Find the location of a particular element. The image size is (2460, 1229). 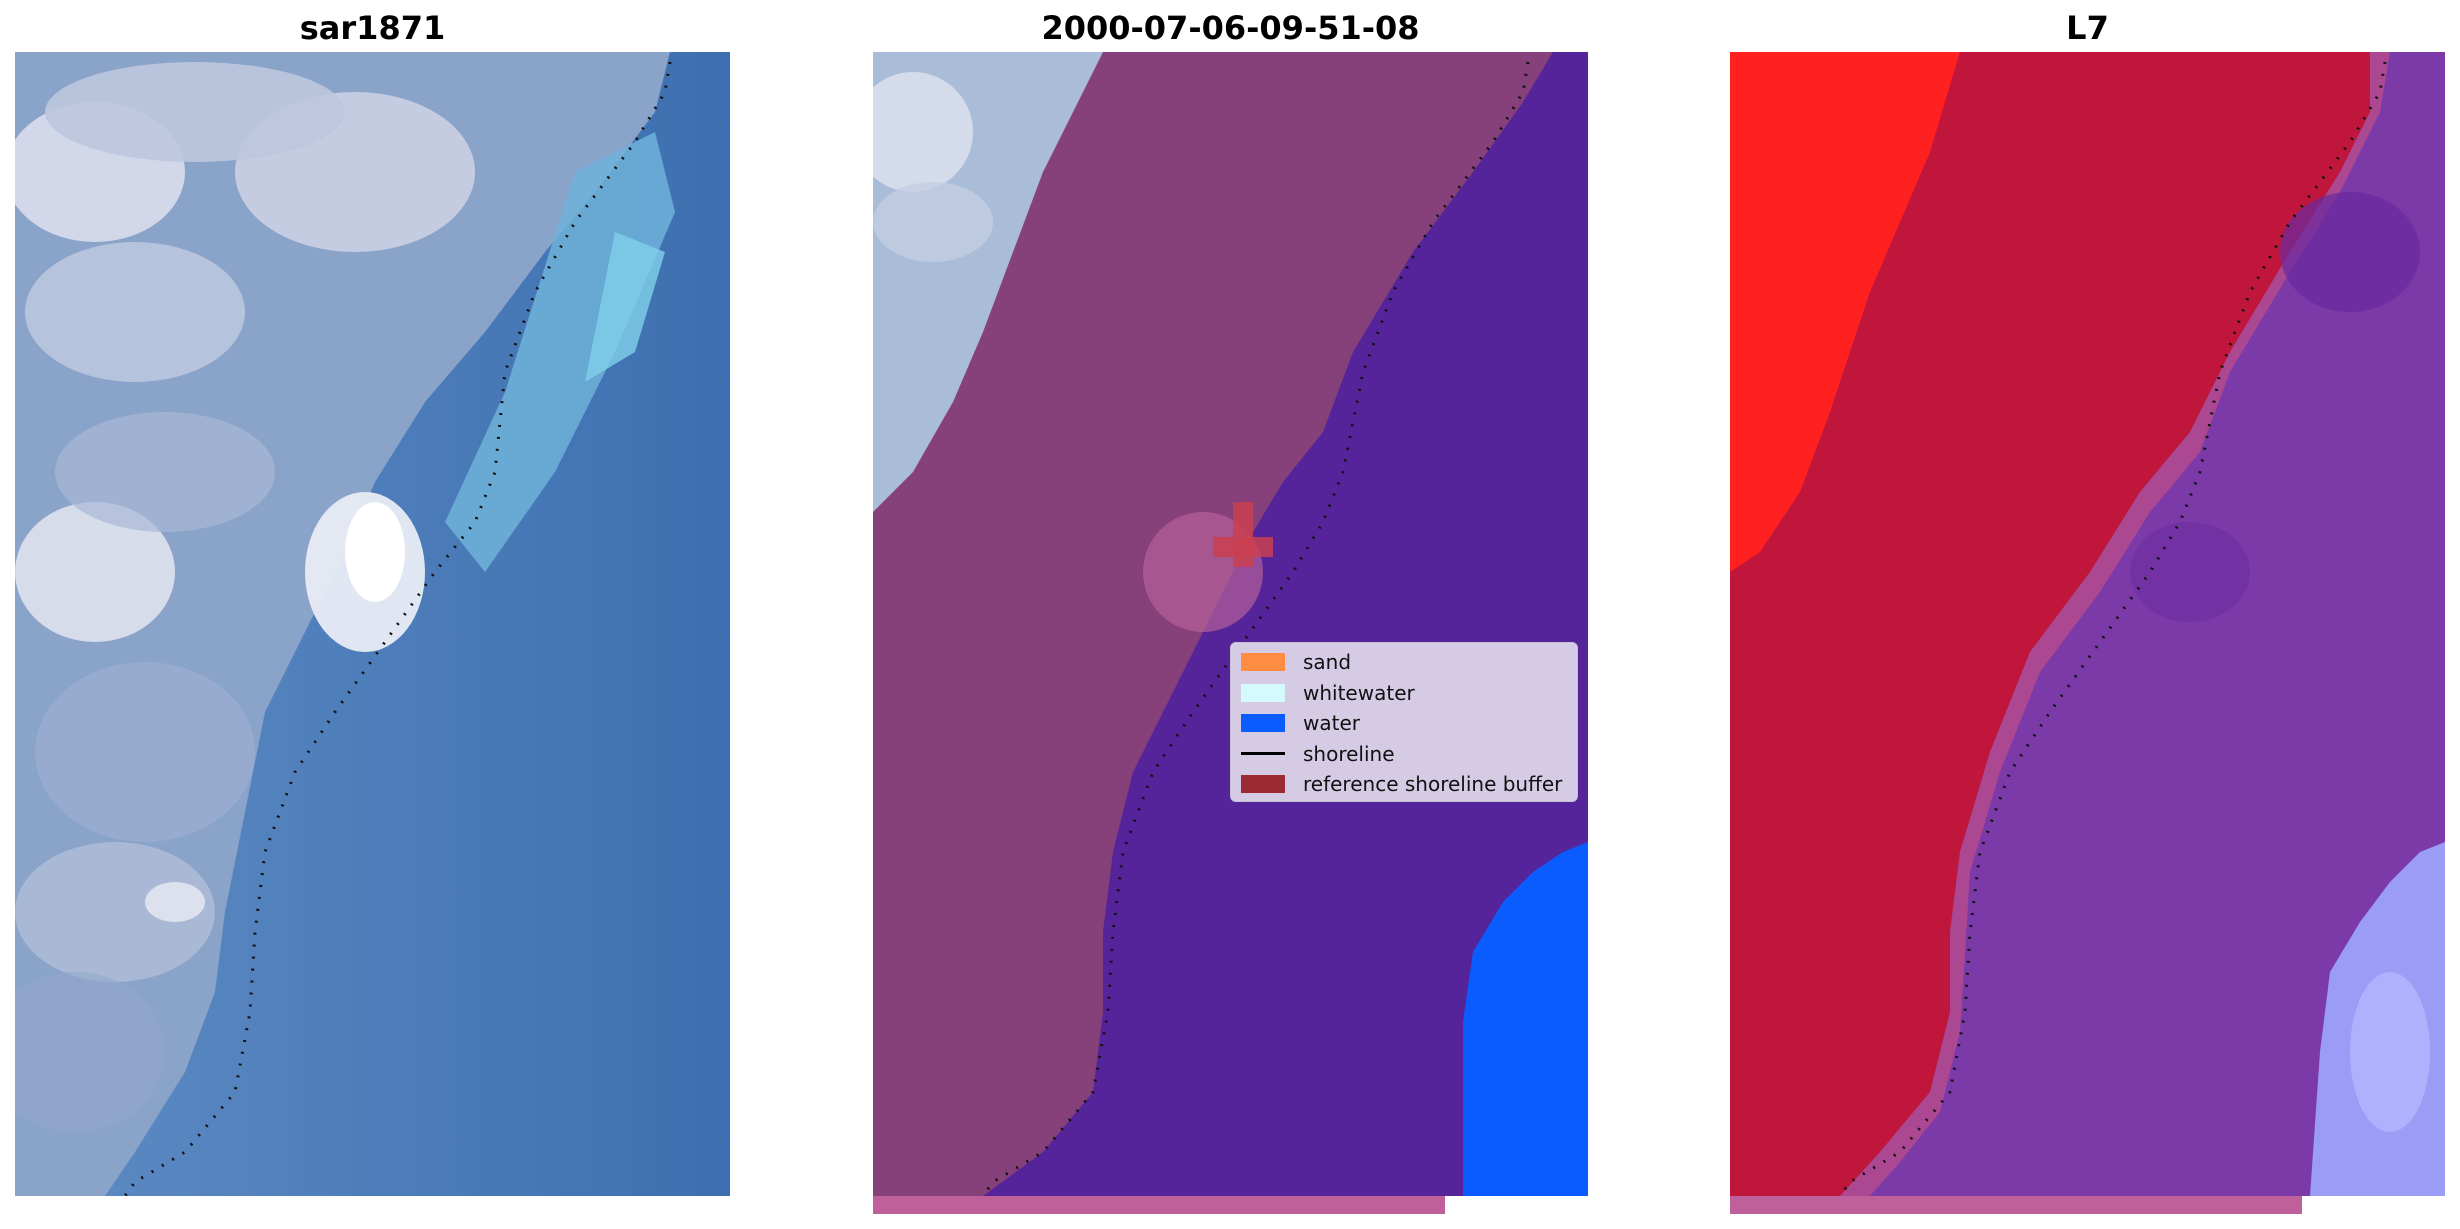

legend-item-water: water is located at coordinates (1404, 723).